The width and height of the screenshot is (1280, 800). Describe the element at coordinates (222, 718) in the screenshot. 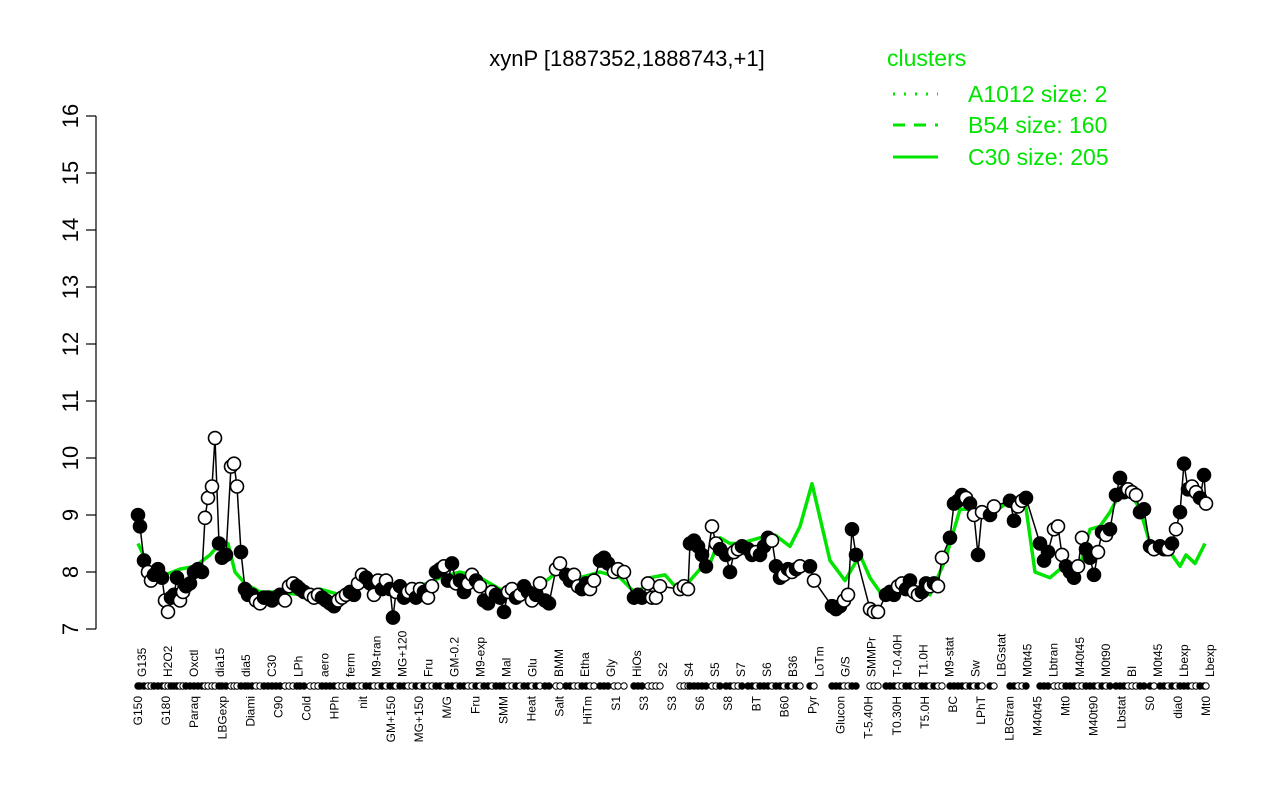

I see `x-label-bottom: LBGexp` at that location.